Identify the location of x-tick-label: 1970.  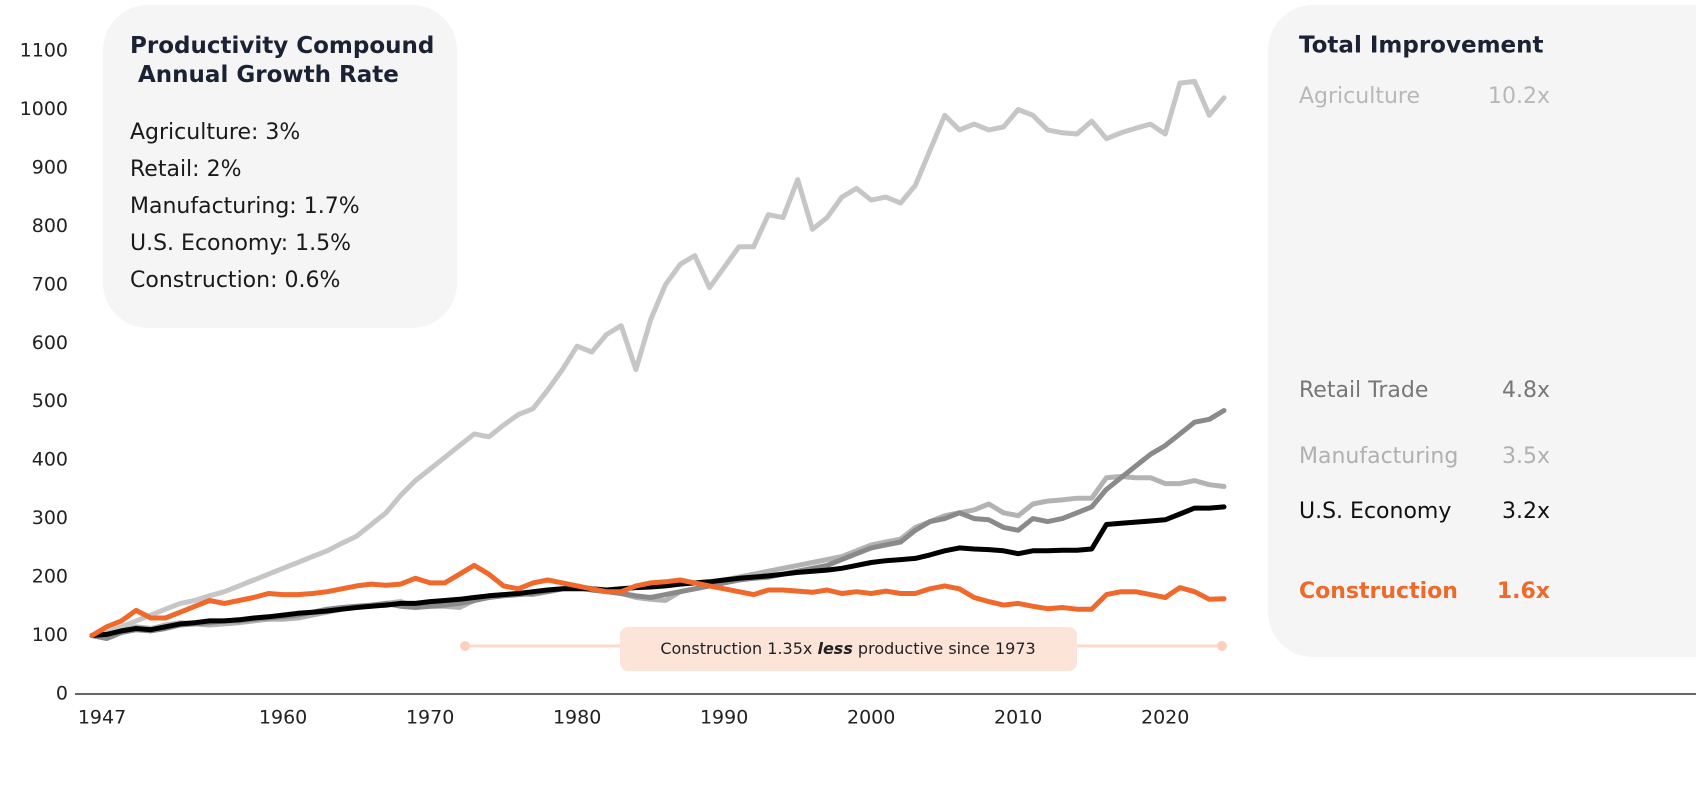
(430, 718).